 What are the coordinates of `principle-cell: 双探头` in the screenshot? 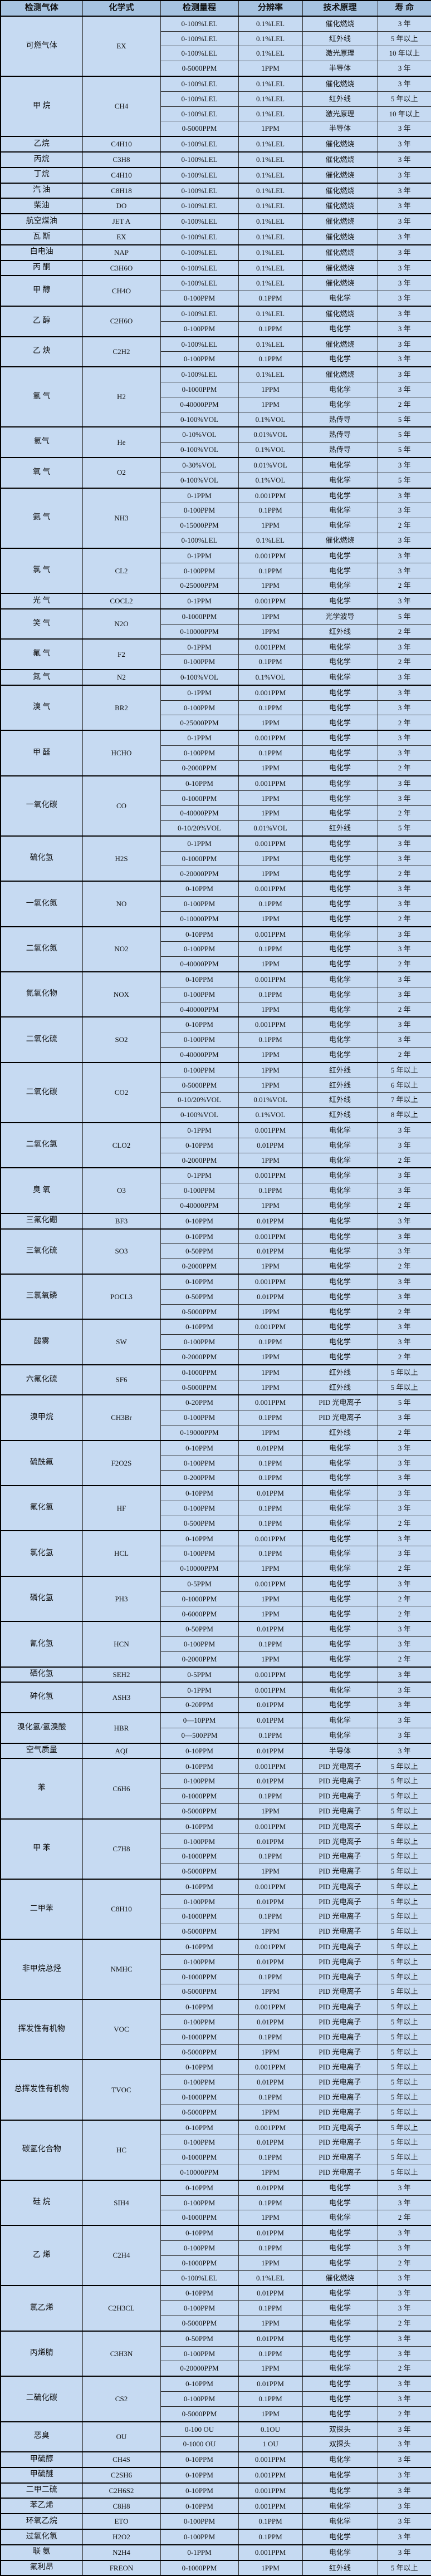 It's located at (340, 2444).